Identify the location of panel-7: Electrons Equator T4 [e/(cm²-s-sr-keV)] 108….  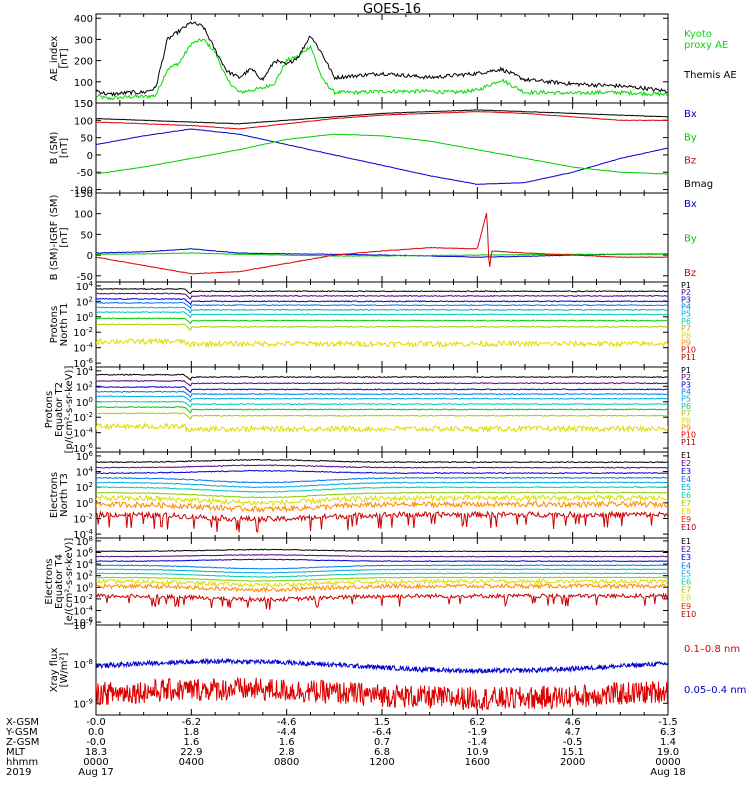
(370, 582).